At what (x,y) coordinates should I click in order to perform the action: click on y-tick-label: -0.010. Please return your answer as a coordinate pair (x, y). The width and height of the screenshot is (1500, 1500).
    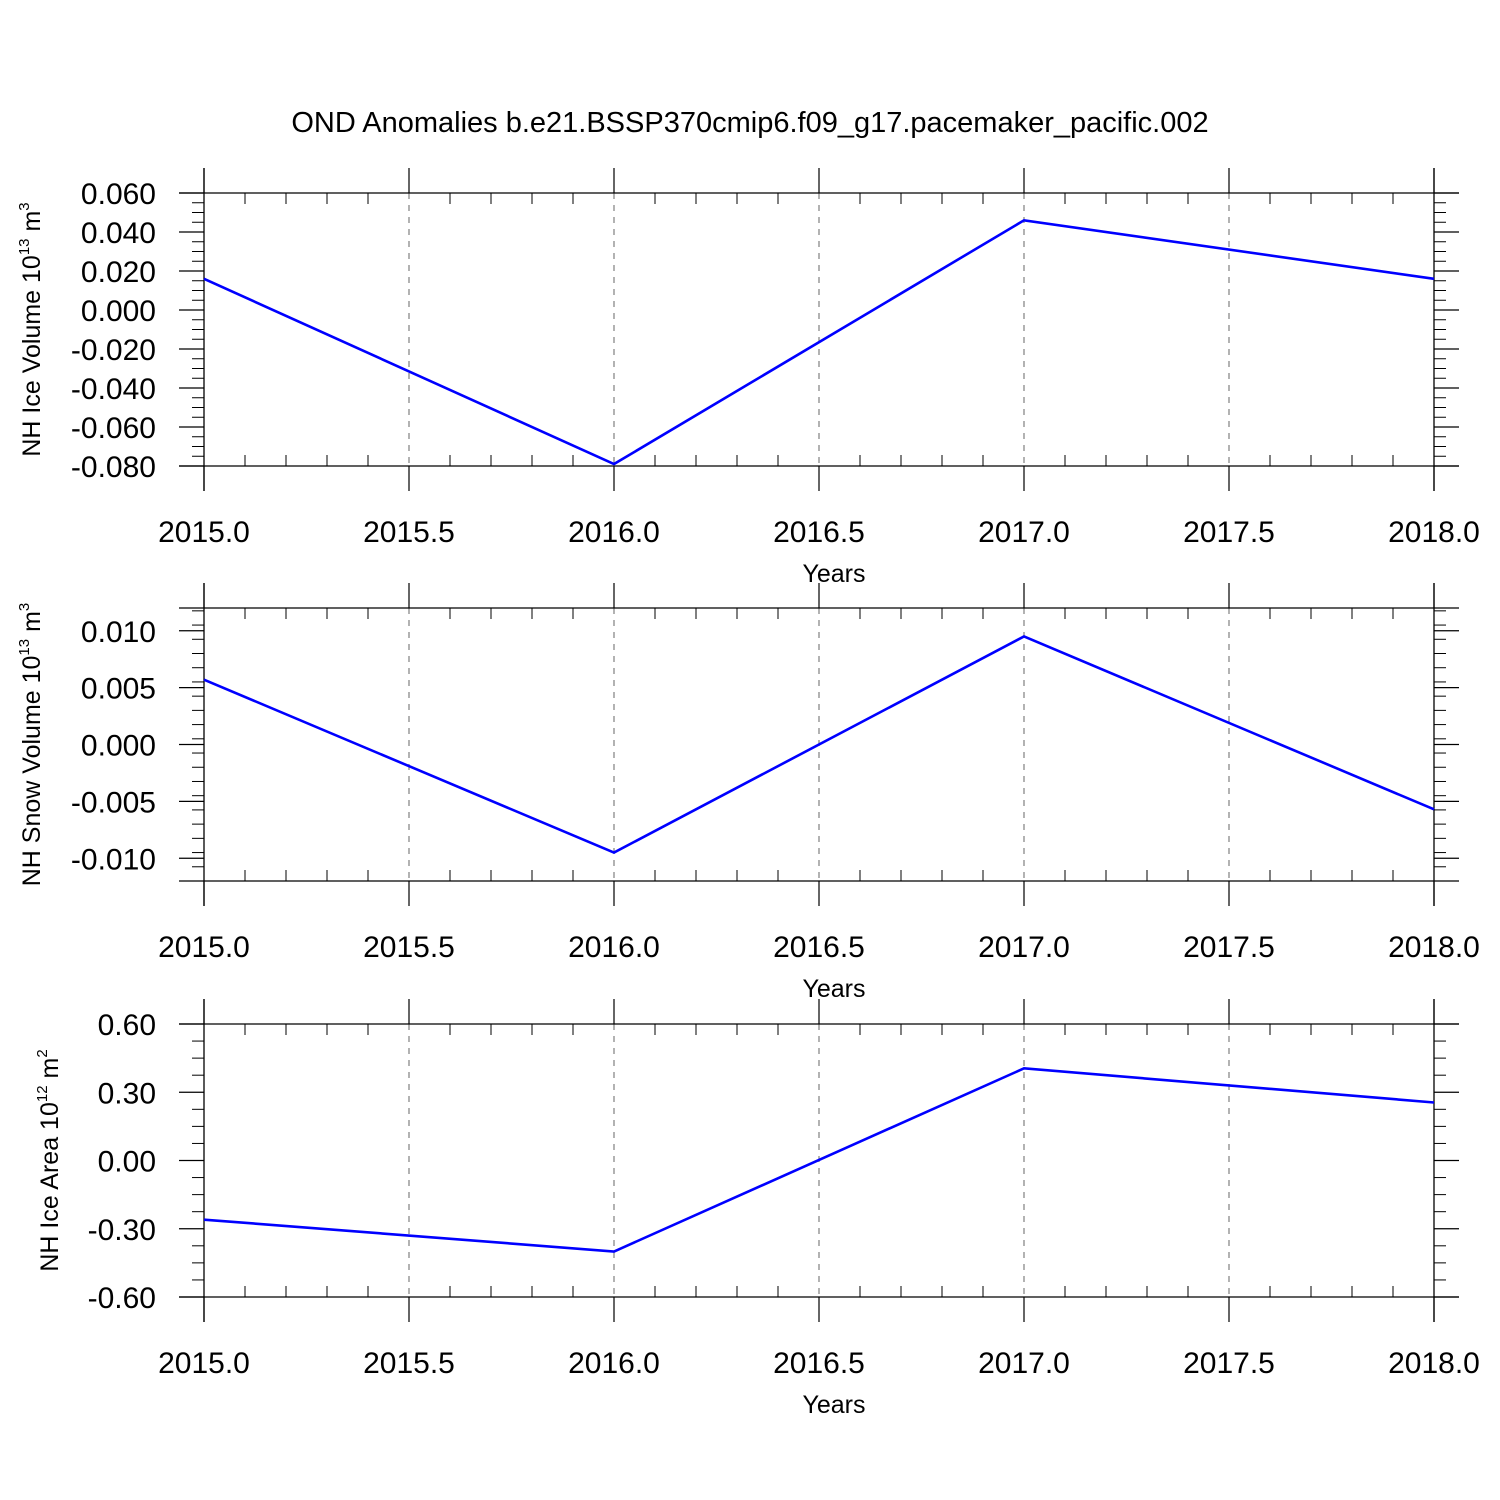
    Looking at the image, I should click on (113, 859).